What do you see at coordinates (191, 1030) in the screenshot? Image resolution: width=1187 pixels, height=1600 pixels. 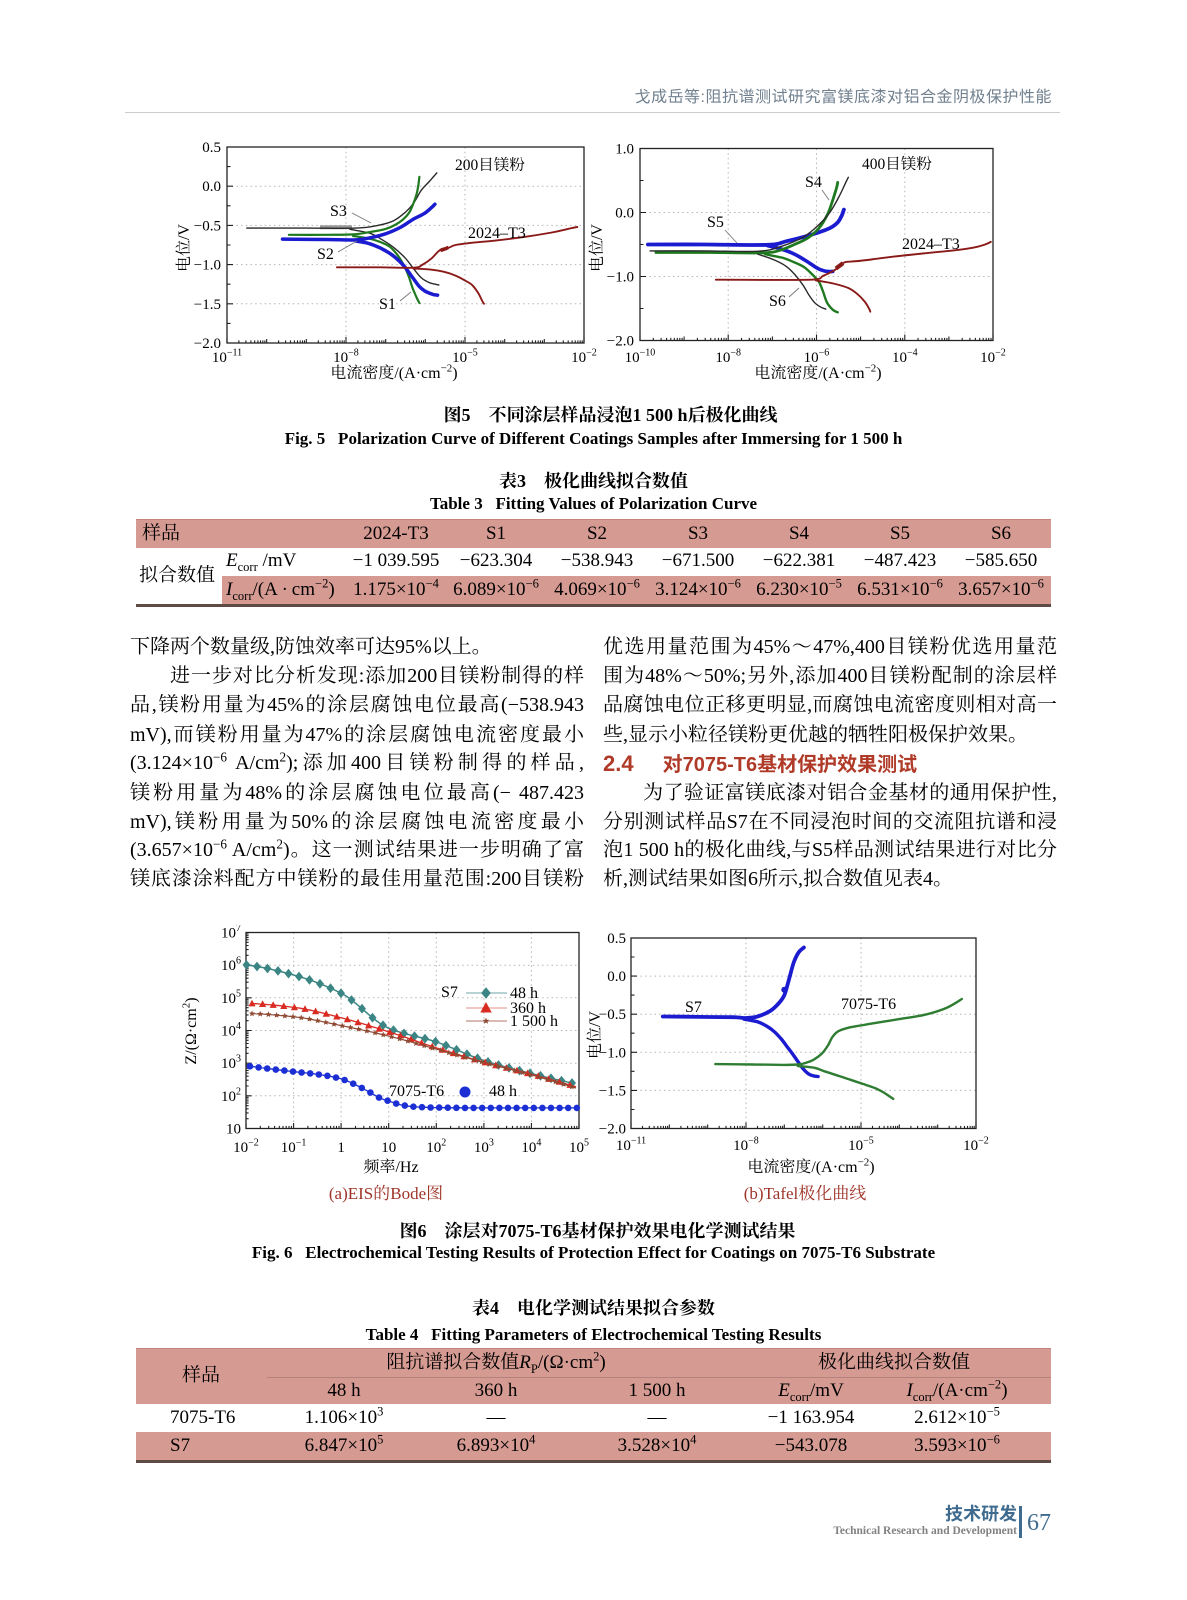 I see `svg-text: Z/(Ω·cm2)` at bounding box center [191, 1030].